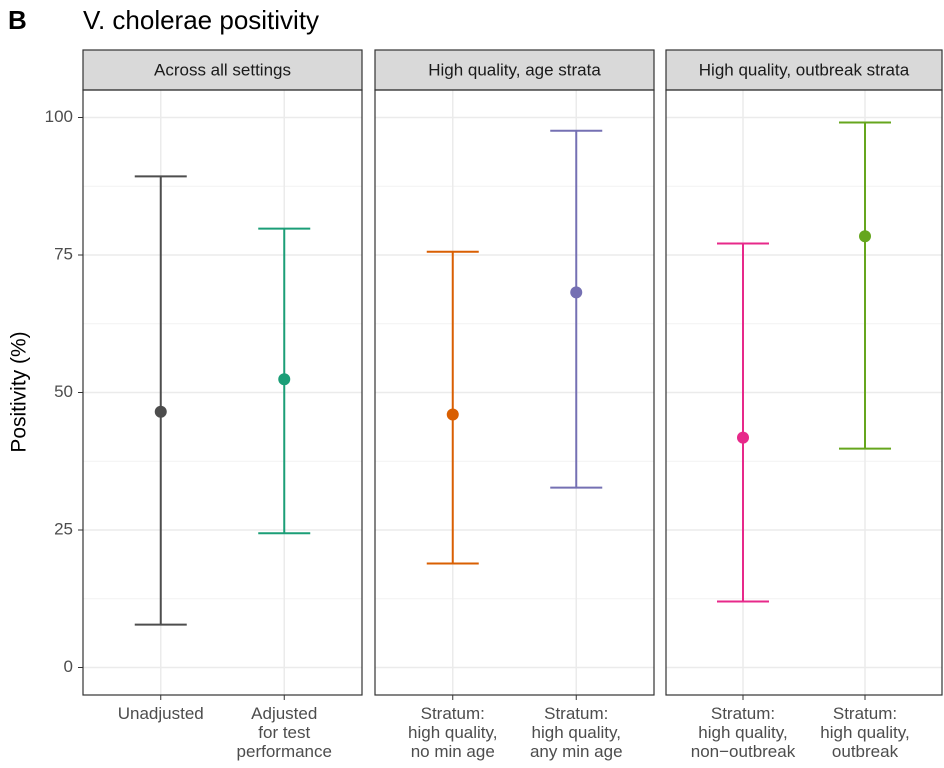  Describe the element at coordinates (63, 528) in the screenshot. I see `y-tick-label: 25` at that location.